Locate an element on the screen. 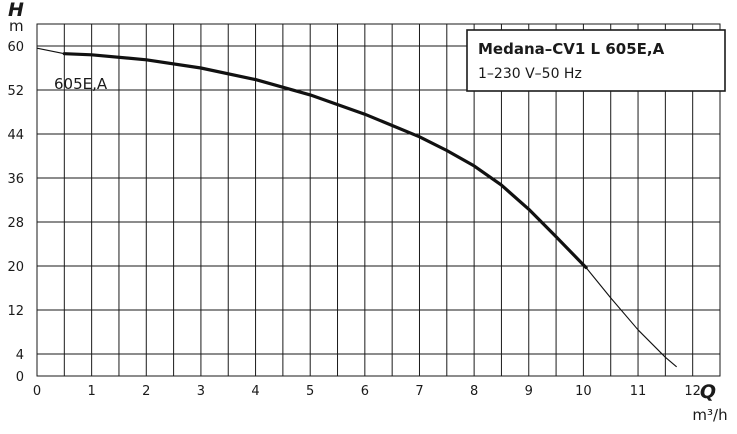 The image size is (737, 434). x-tick-label: 9 is located at coordinates (529, 391).